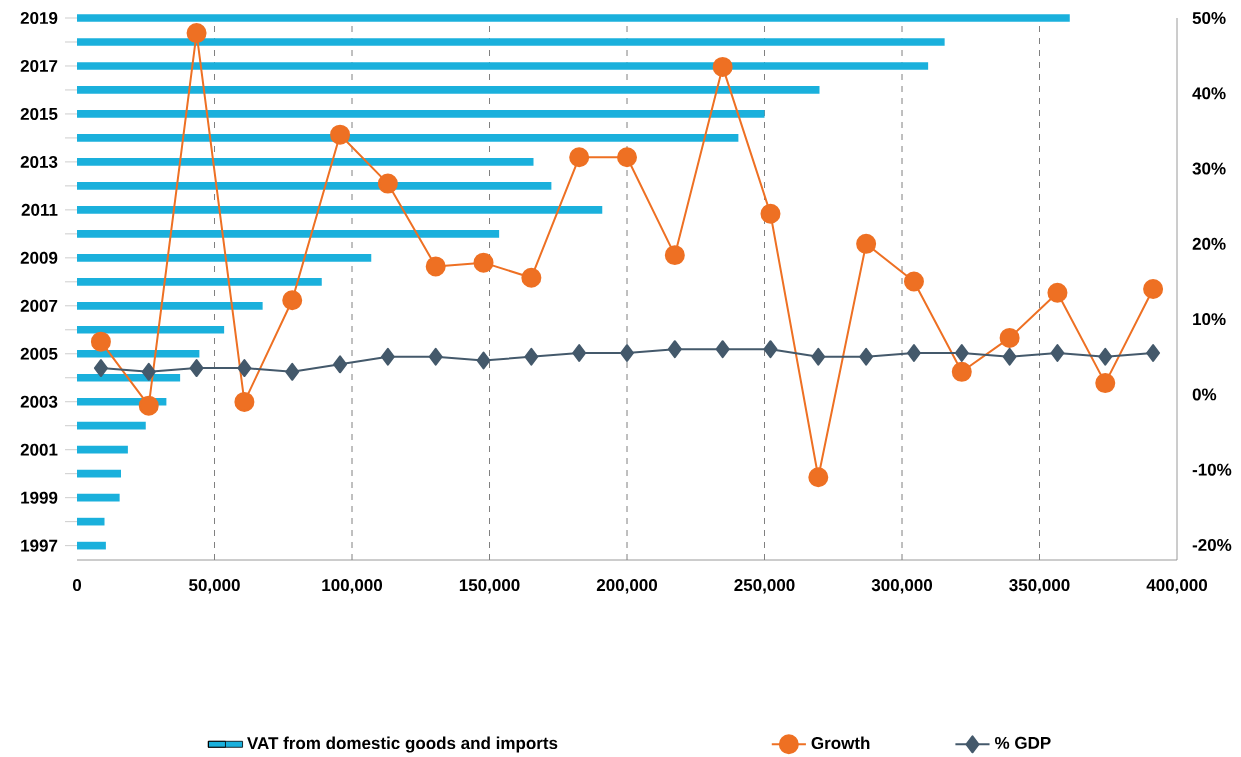  What do you see at coordinates (489, 586) in the screenshot?
I see `x-tick-label: 150,000` at bounding box center [489, 586].